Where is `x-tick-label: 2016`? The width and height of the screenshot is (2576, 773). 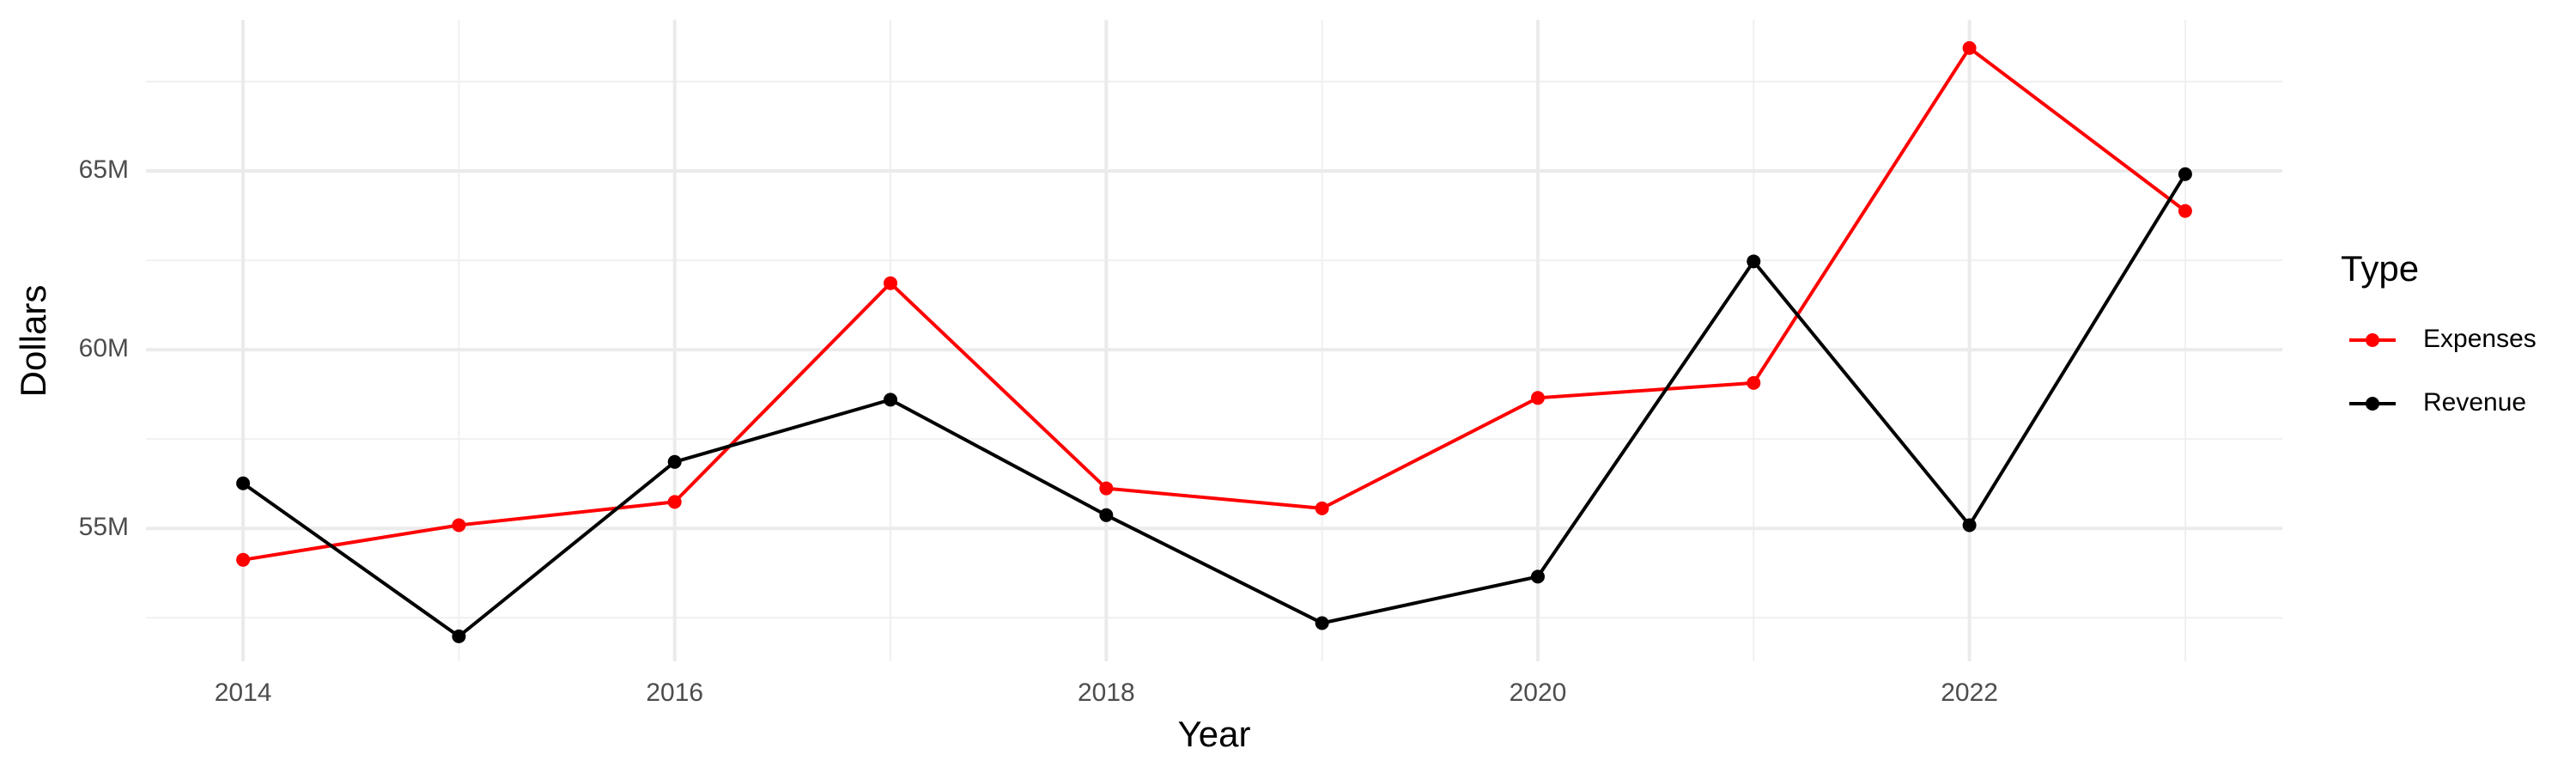
x-tick-label: 2016 is located at coordinates (674, 693).